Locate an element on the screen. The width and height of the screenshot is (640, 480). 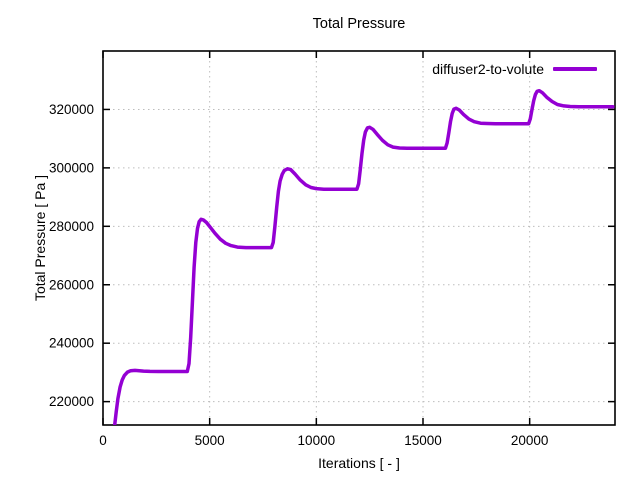
x-axis-label: Iterations [ - ] is located at coordinates (359, 463).